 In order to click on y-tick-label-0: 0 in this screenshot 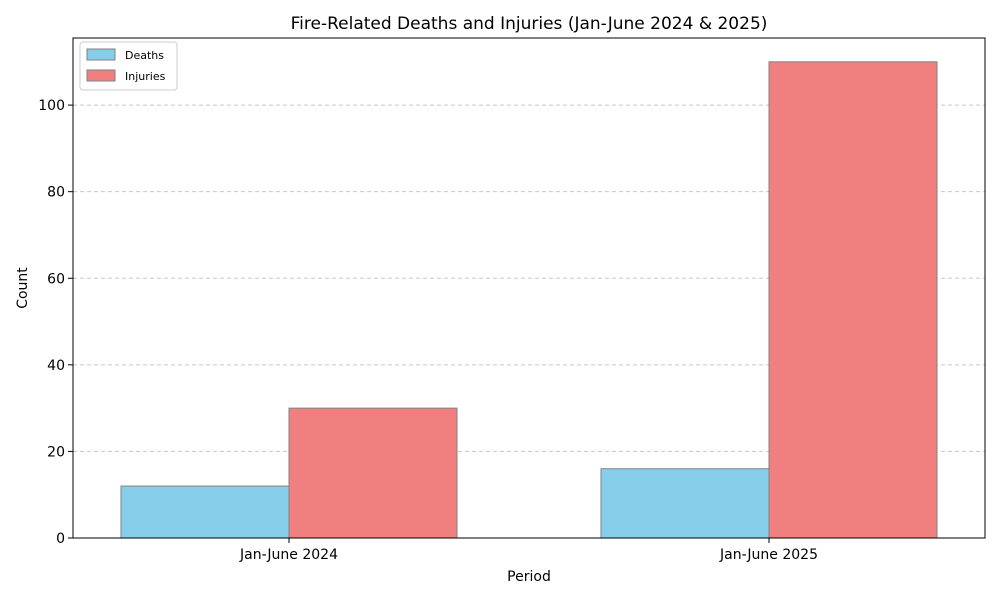, I will do `click(60, 539)`.